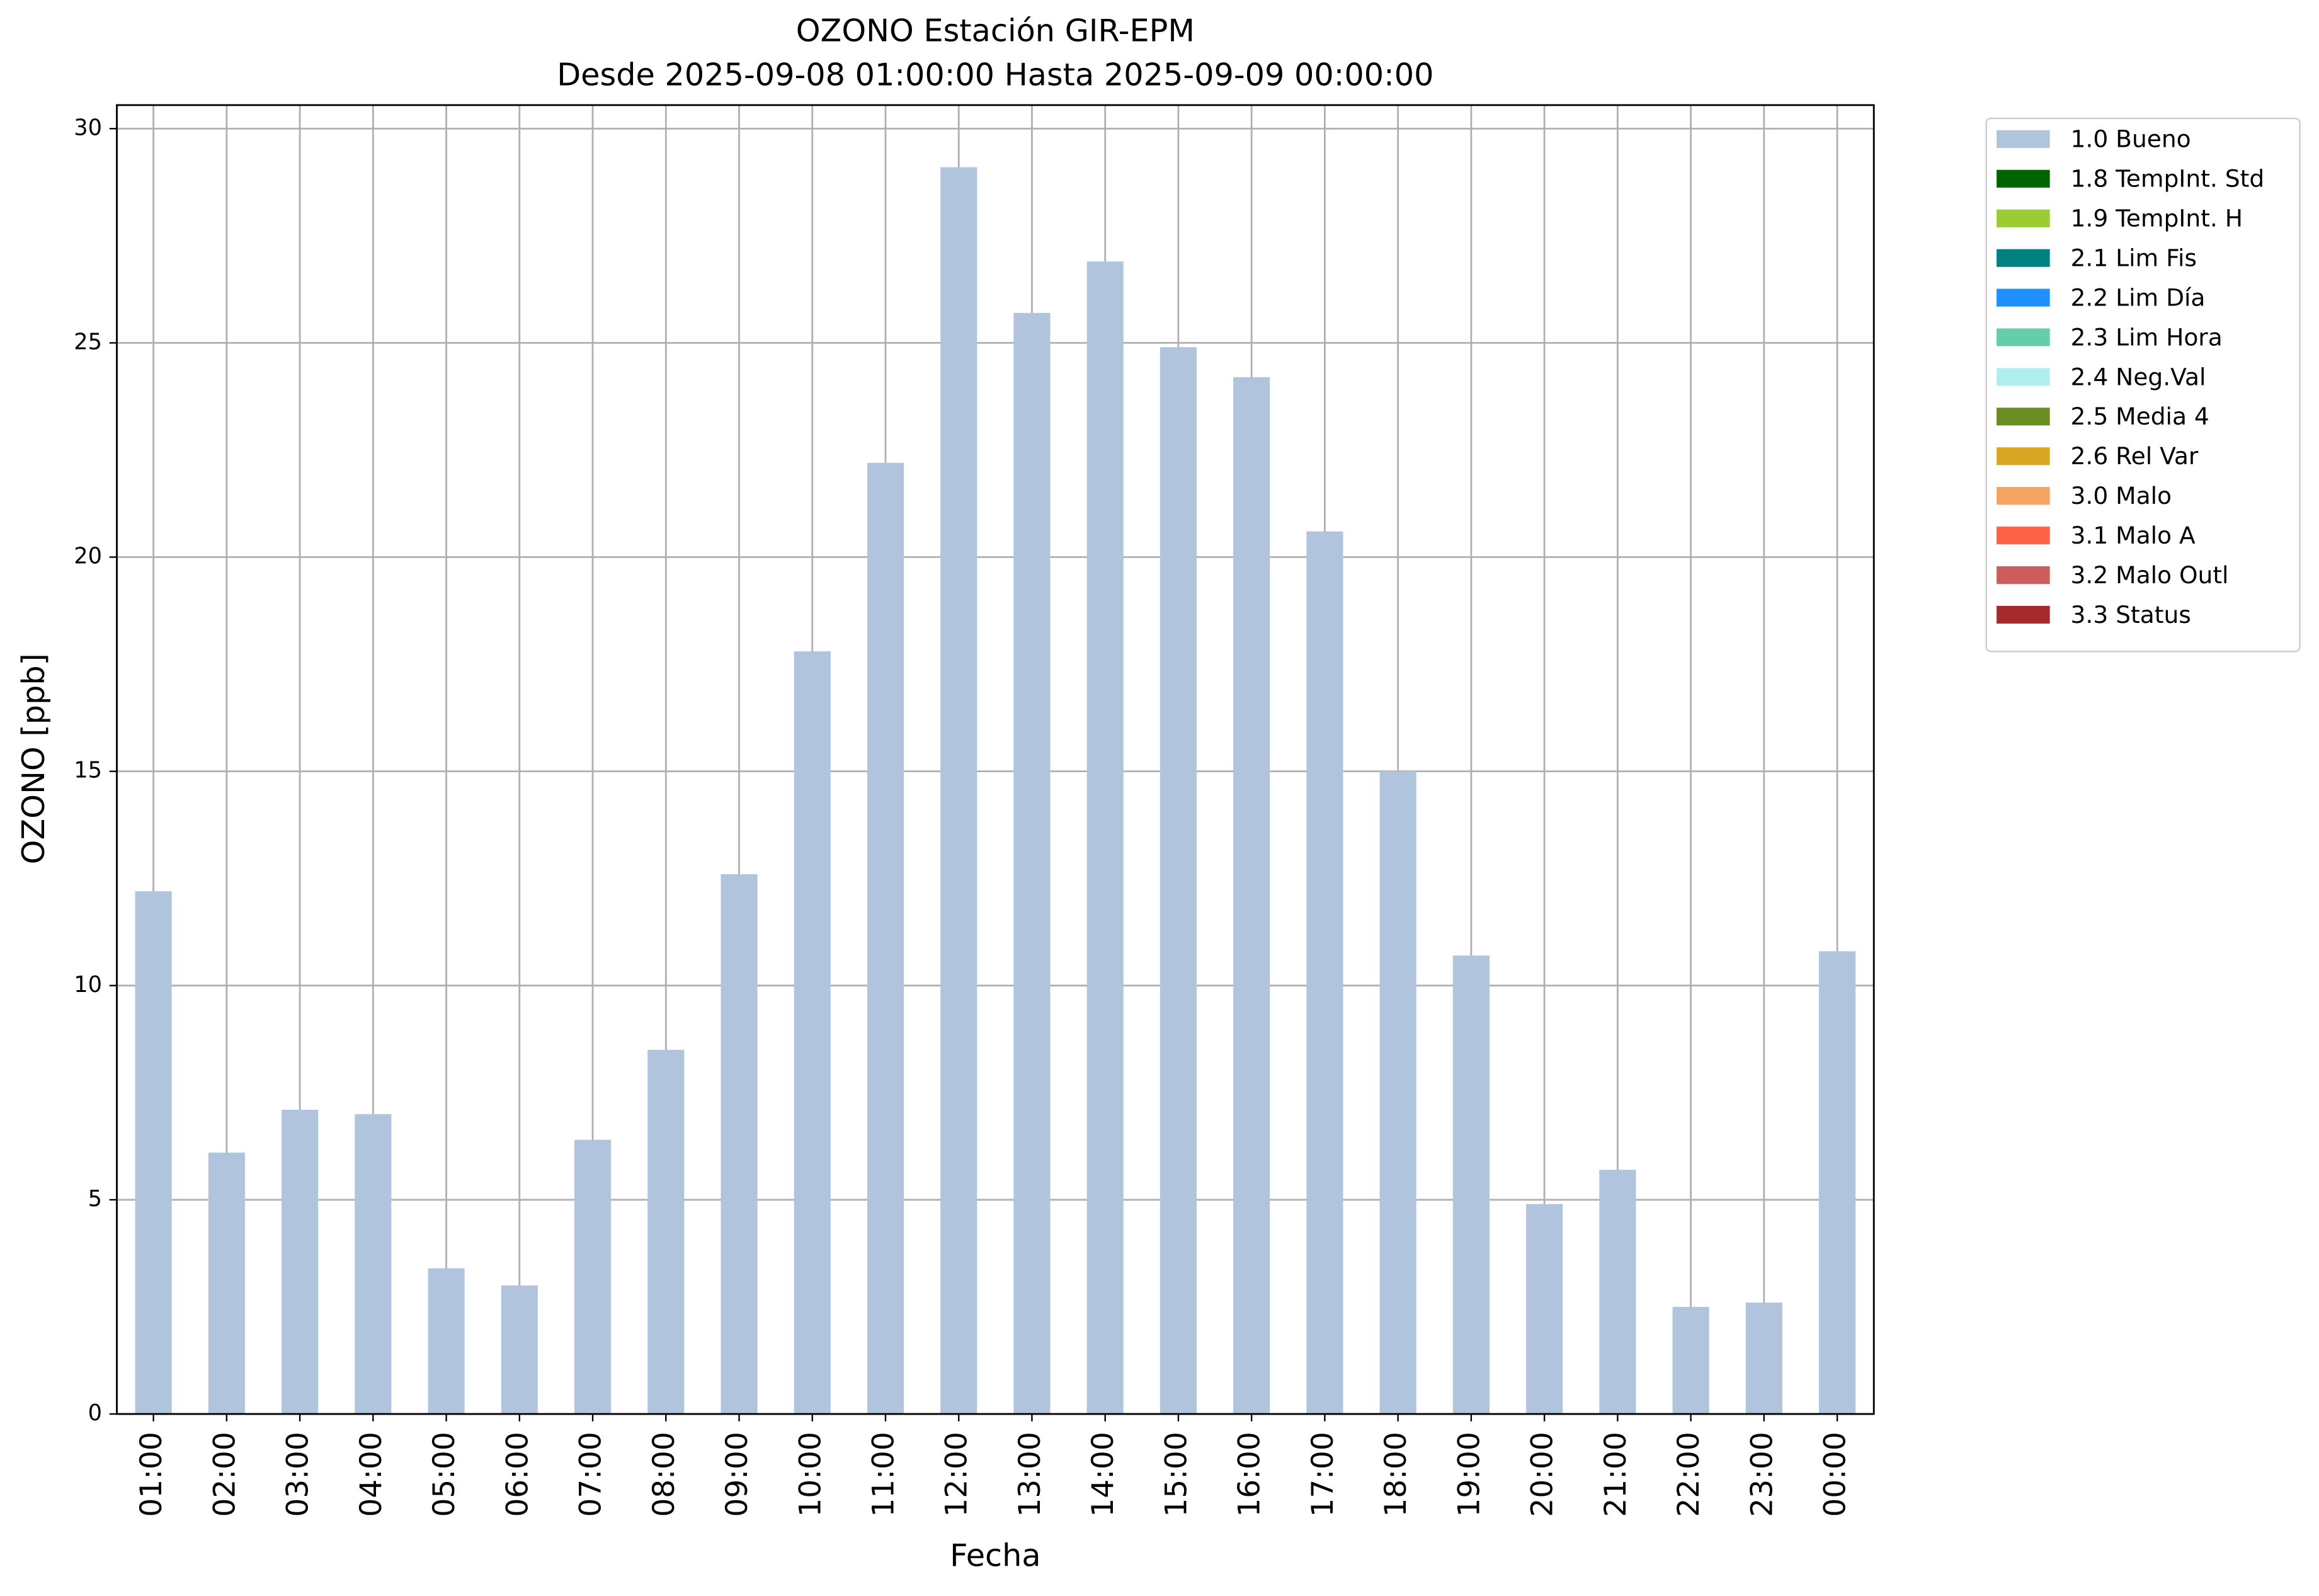 Image resolution: width=2319 pixels, height=1596 pixels. What do you see at coordinates (1835, 1474) in the screenshot?
I see `x-tick-label: 00:00` at bounding box center [1835, 1474].